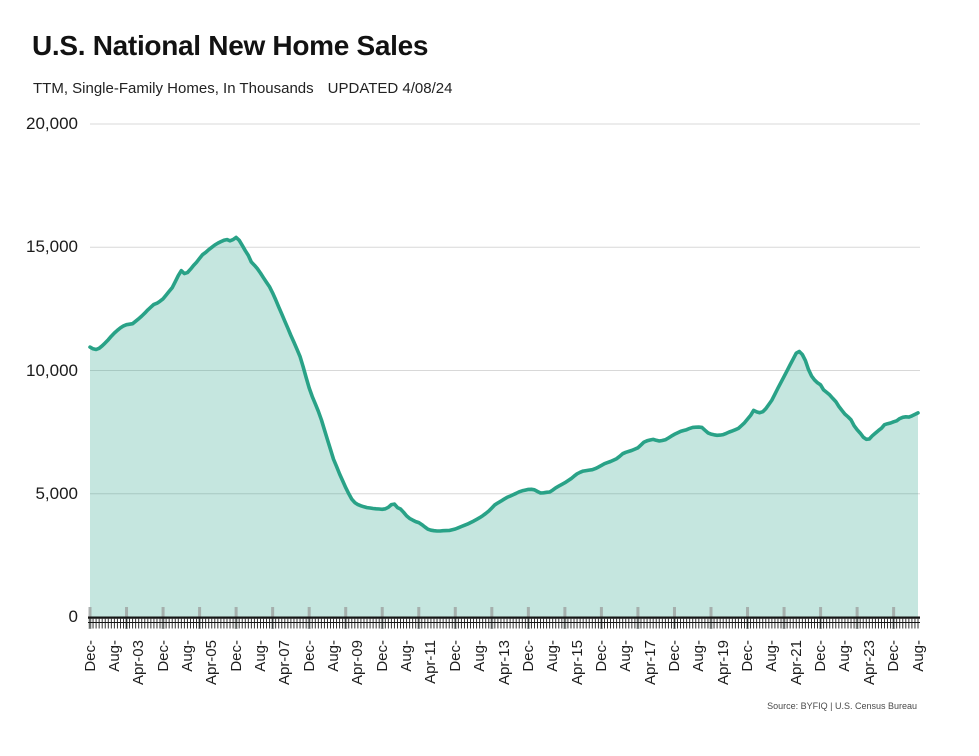 The image size is (979, 756). I want to click on y-tick-label: 10,000, so click(52, 370).